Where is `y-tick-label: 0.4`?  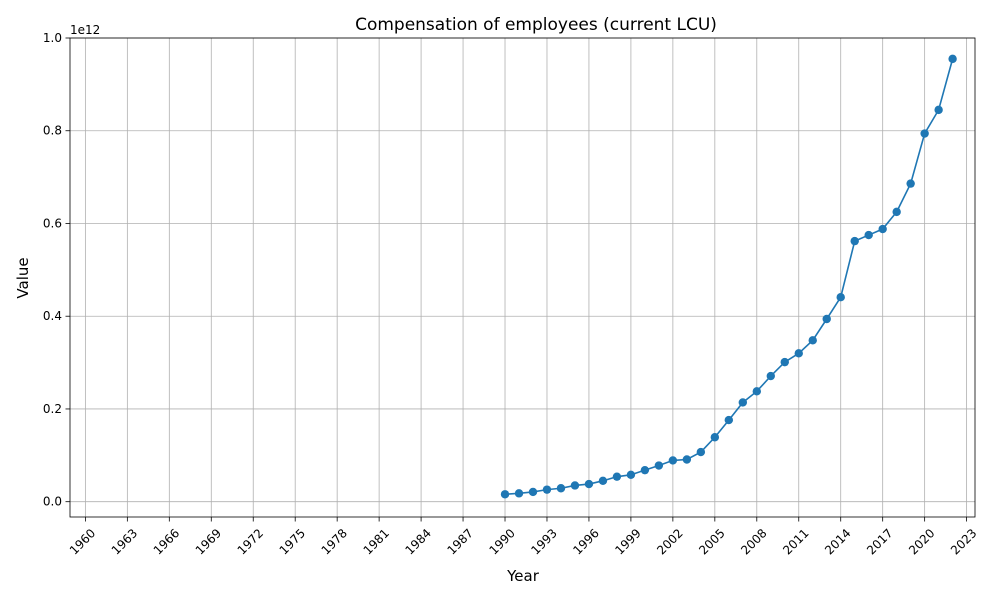
y-tick-label: 0.4 is located at coordinates (52, 316).